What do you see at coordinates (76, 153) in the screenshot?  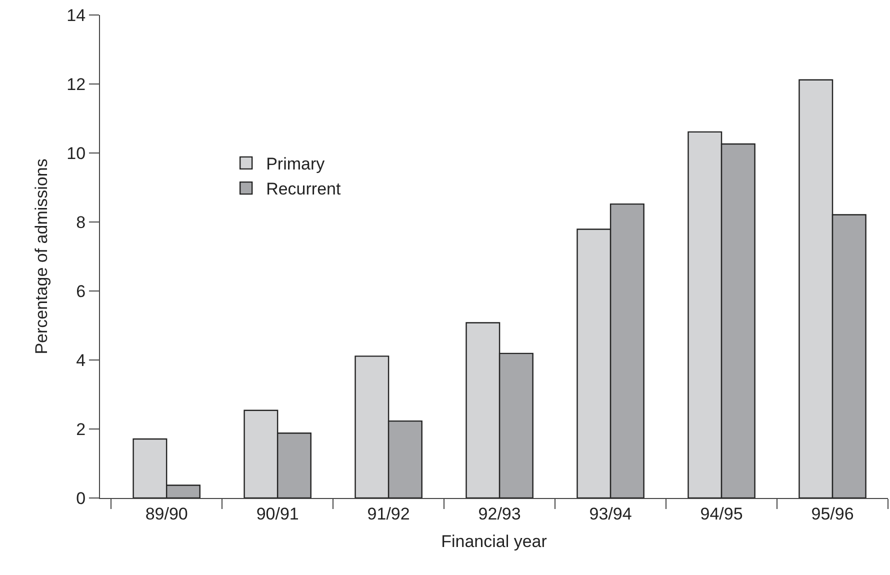 I see `y-tick-label: 10` at bounding box center [76, 153].